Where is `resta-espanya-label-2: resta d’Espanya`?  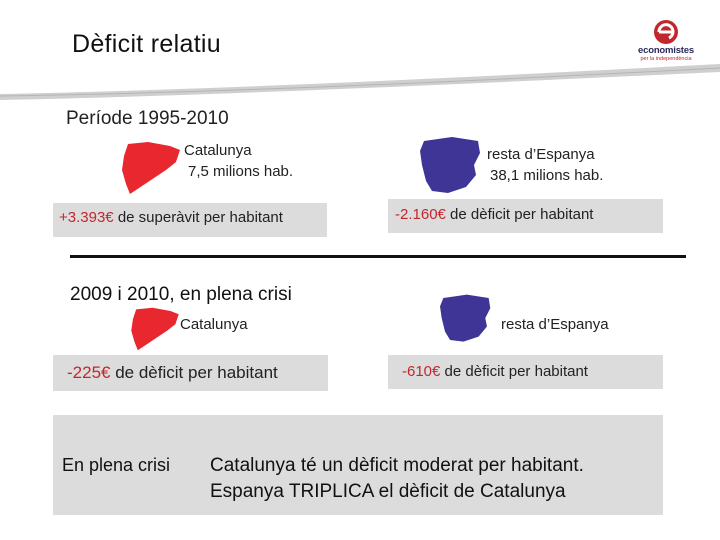
resta-espanya-label-2: resta d’Espanya is located at coordinates (555, 324).